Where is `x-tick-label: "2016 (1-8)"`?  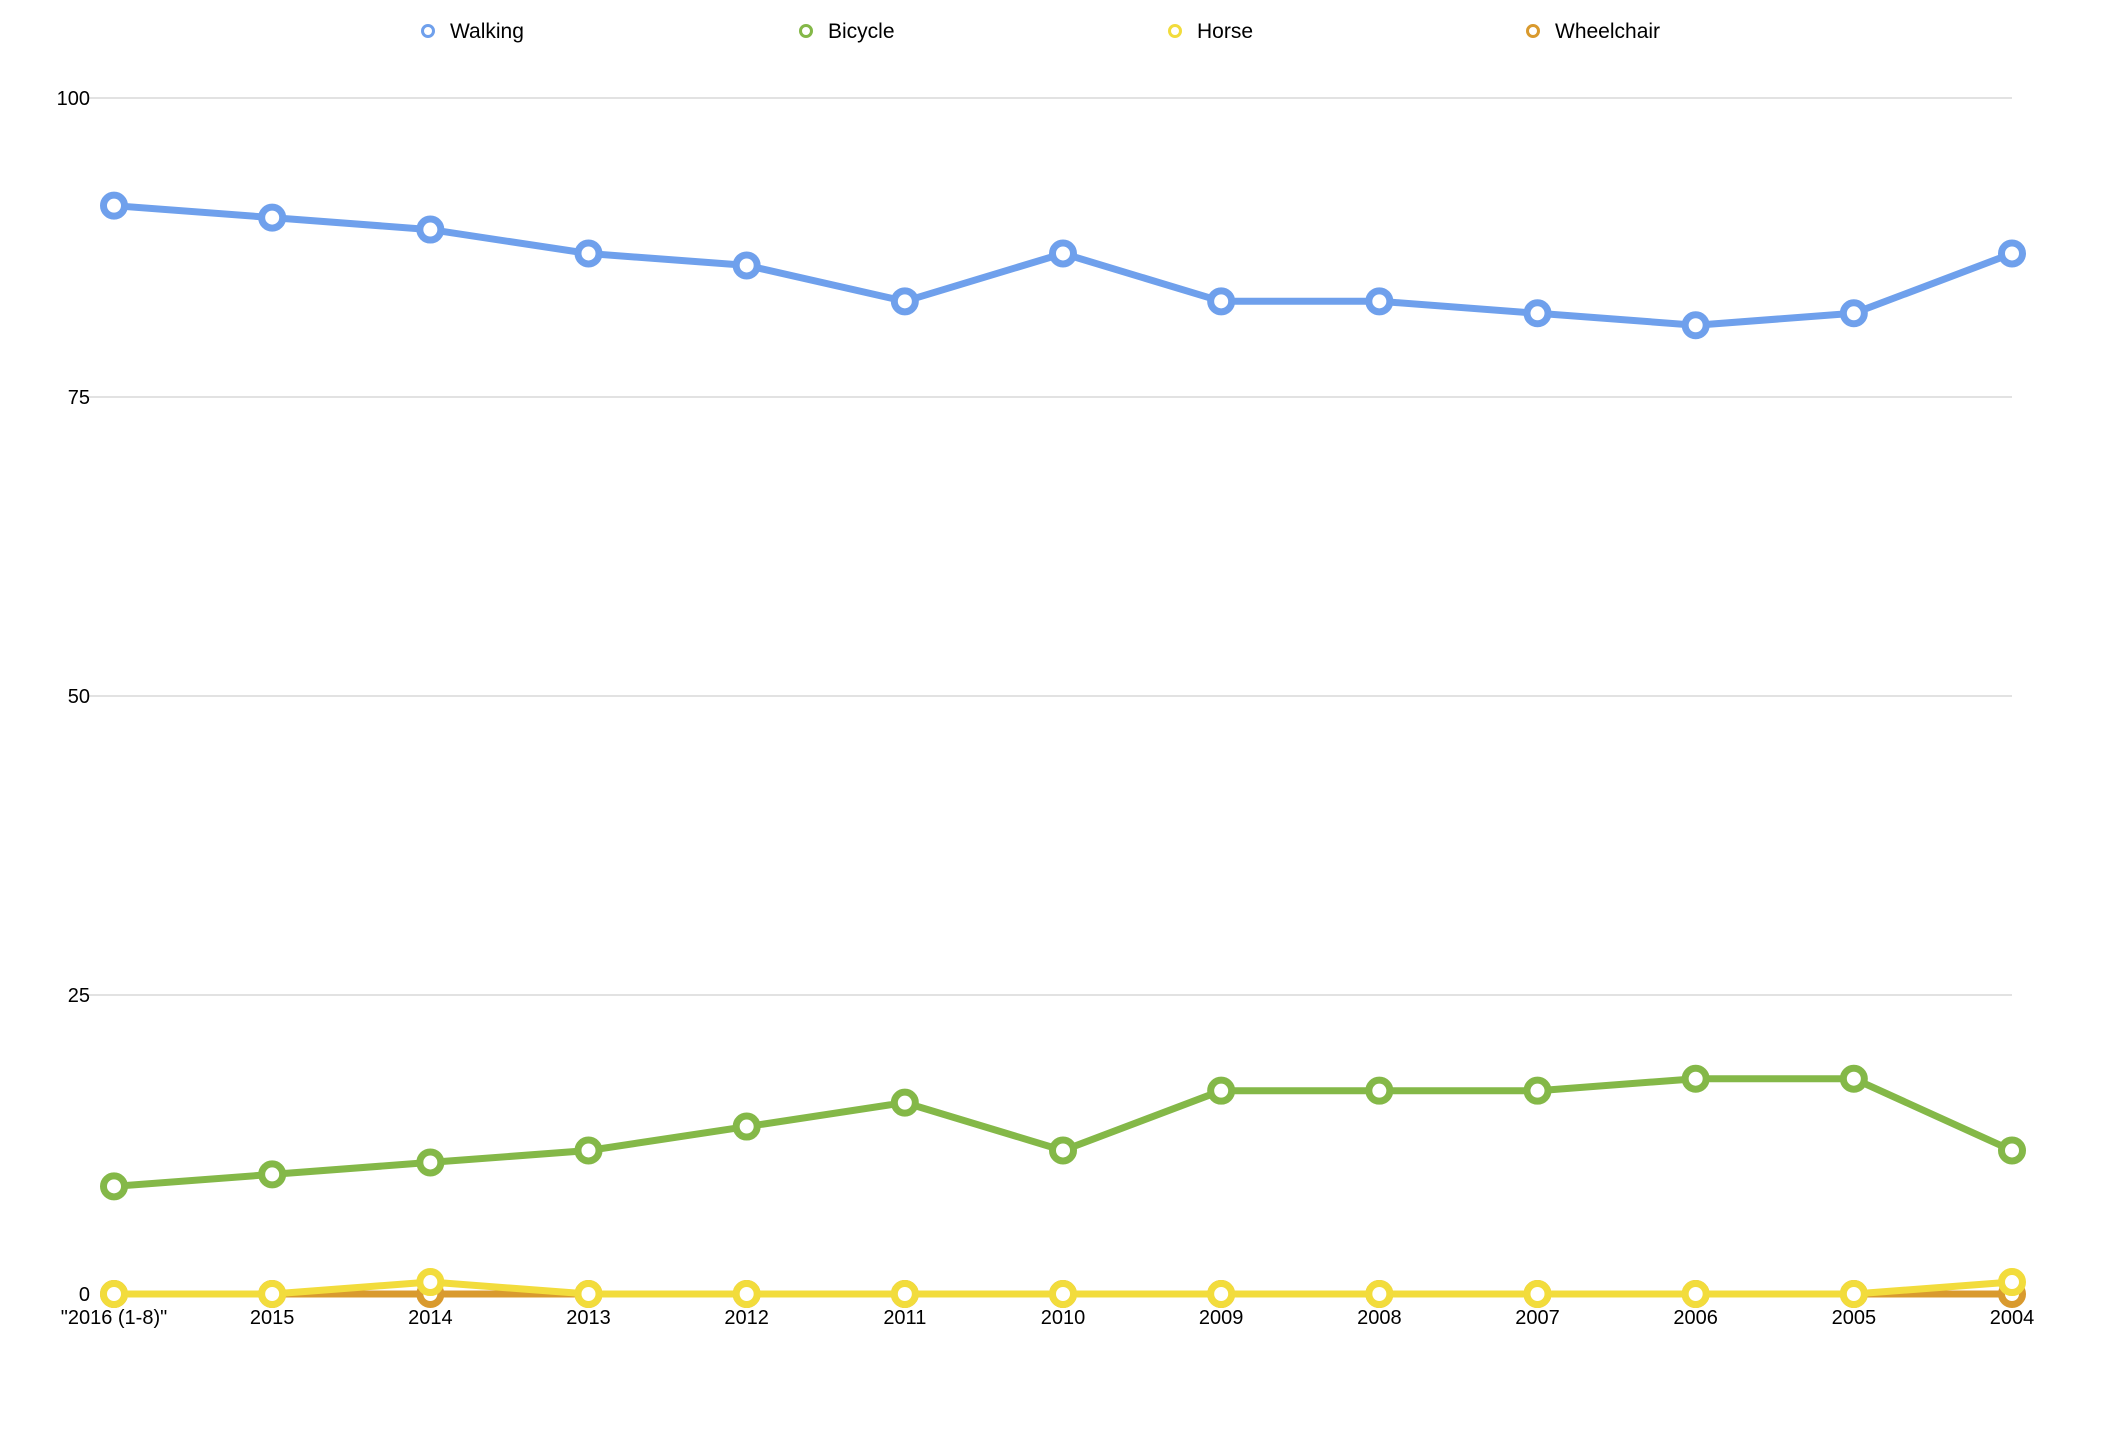 x-tick-label: "2016 (1-8)" is located at coordinates (114, 1318).